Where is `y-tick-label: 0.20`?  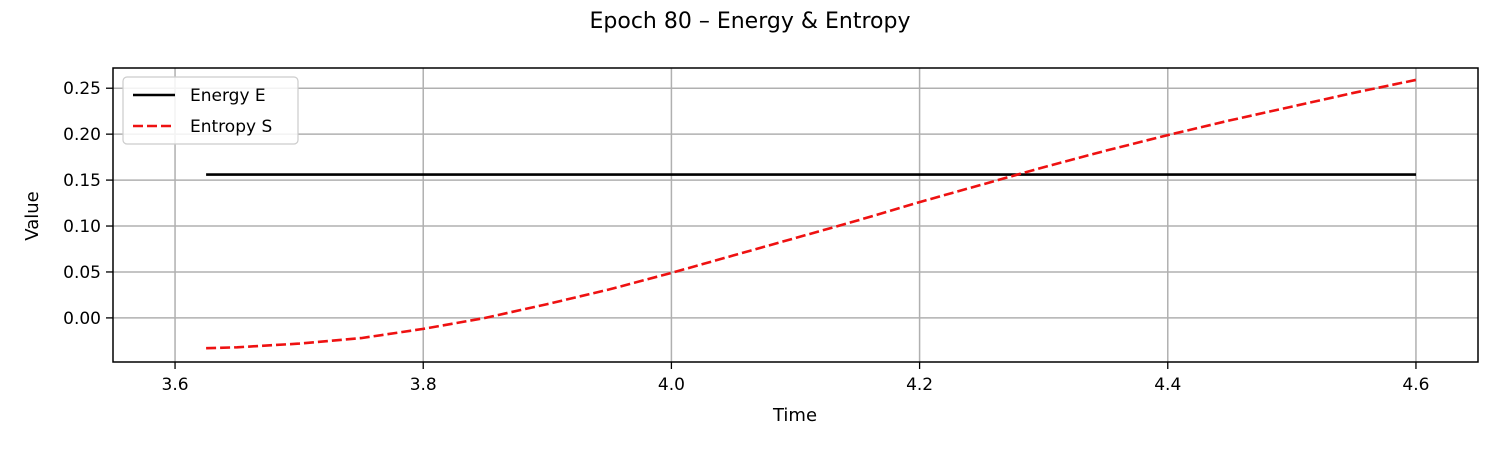 y-tick-label: 0.20 is located at coordinates (82, 135).